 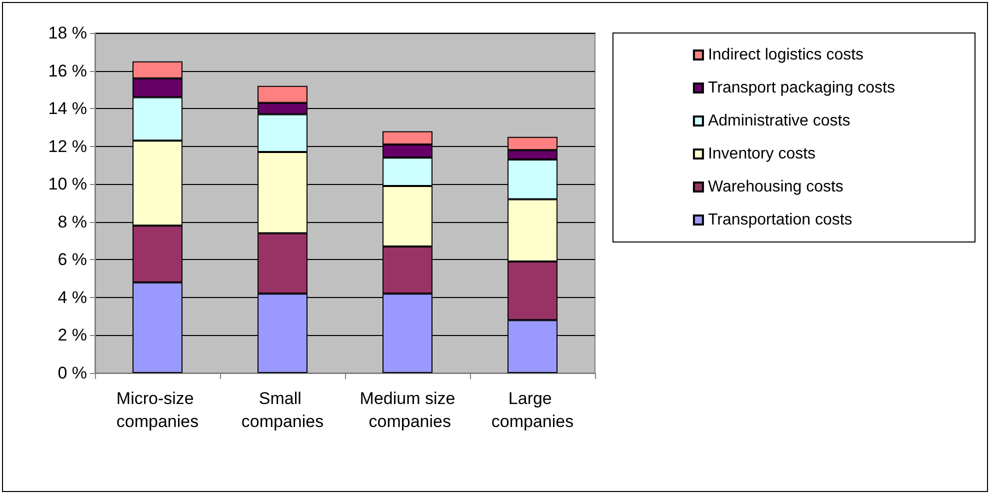 What do you see at coordinates (780, 220) in the screenshot?
I see `legend-label: Transportation costs` at bounding box center [780, 220].